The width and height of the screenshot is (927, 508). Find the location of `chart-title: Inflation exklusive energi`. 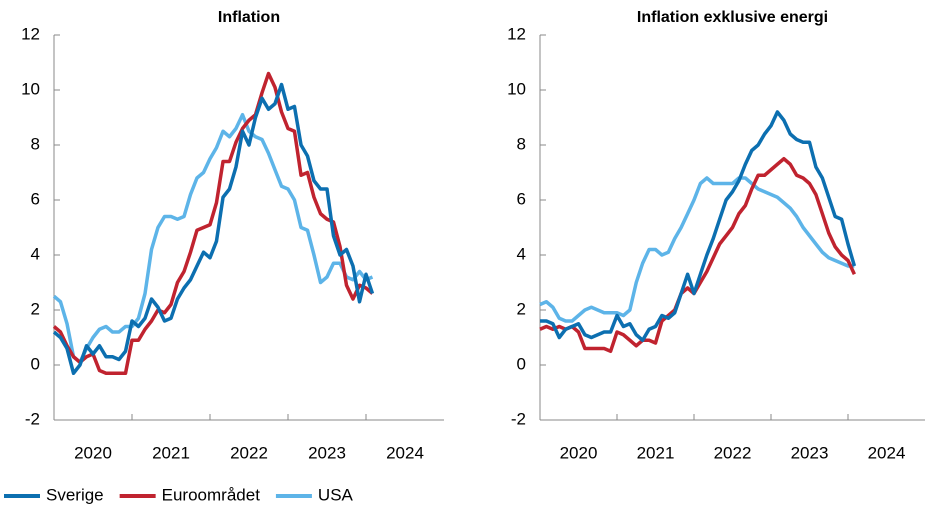

chart-title: Inflation exklusive energi is located at coordinates (732, 17).